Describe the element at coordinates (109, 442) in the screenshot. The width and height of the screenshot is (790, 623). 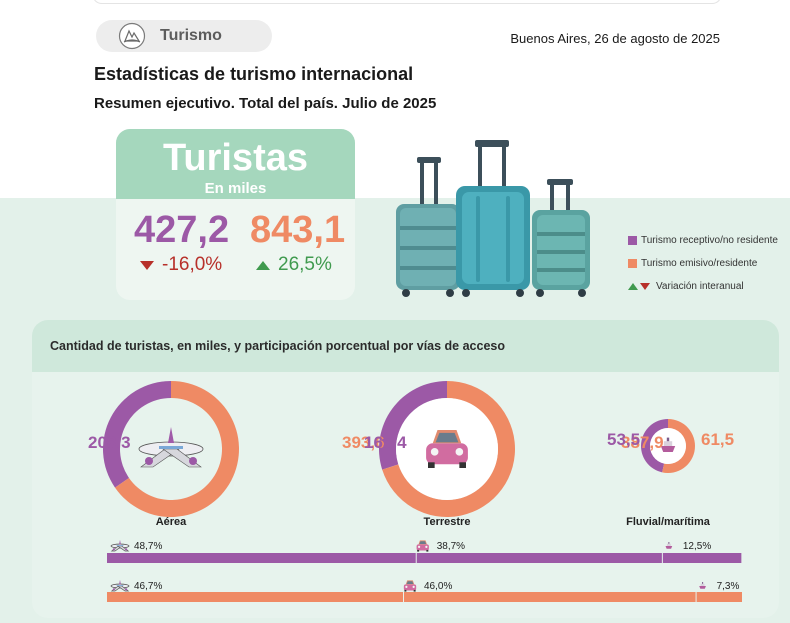
I see `donut-value-receptivo-0: 208,3` at that location.